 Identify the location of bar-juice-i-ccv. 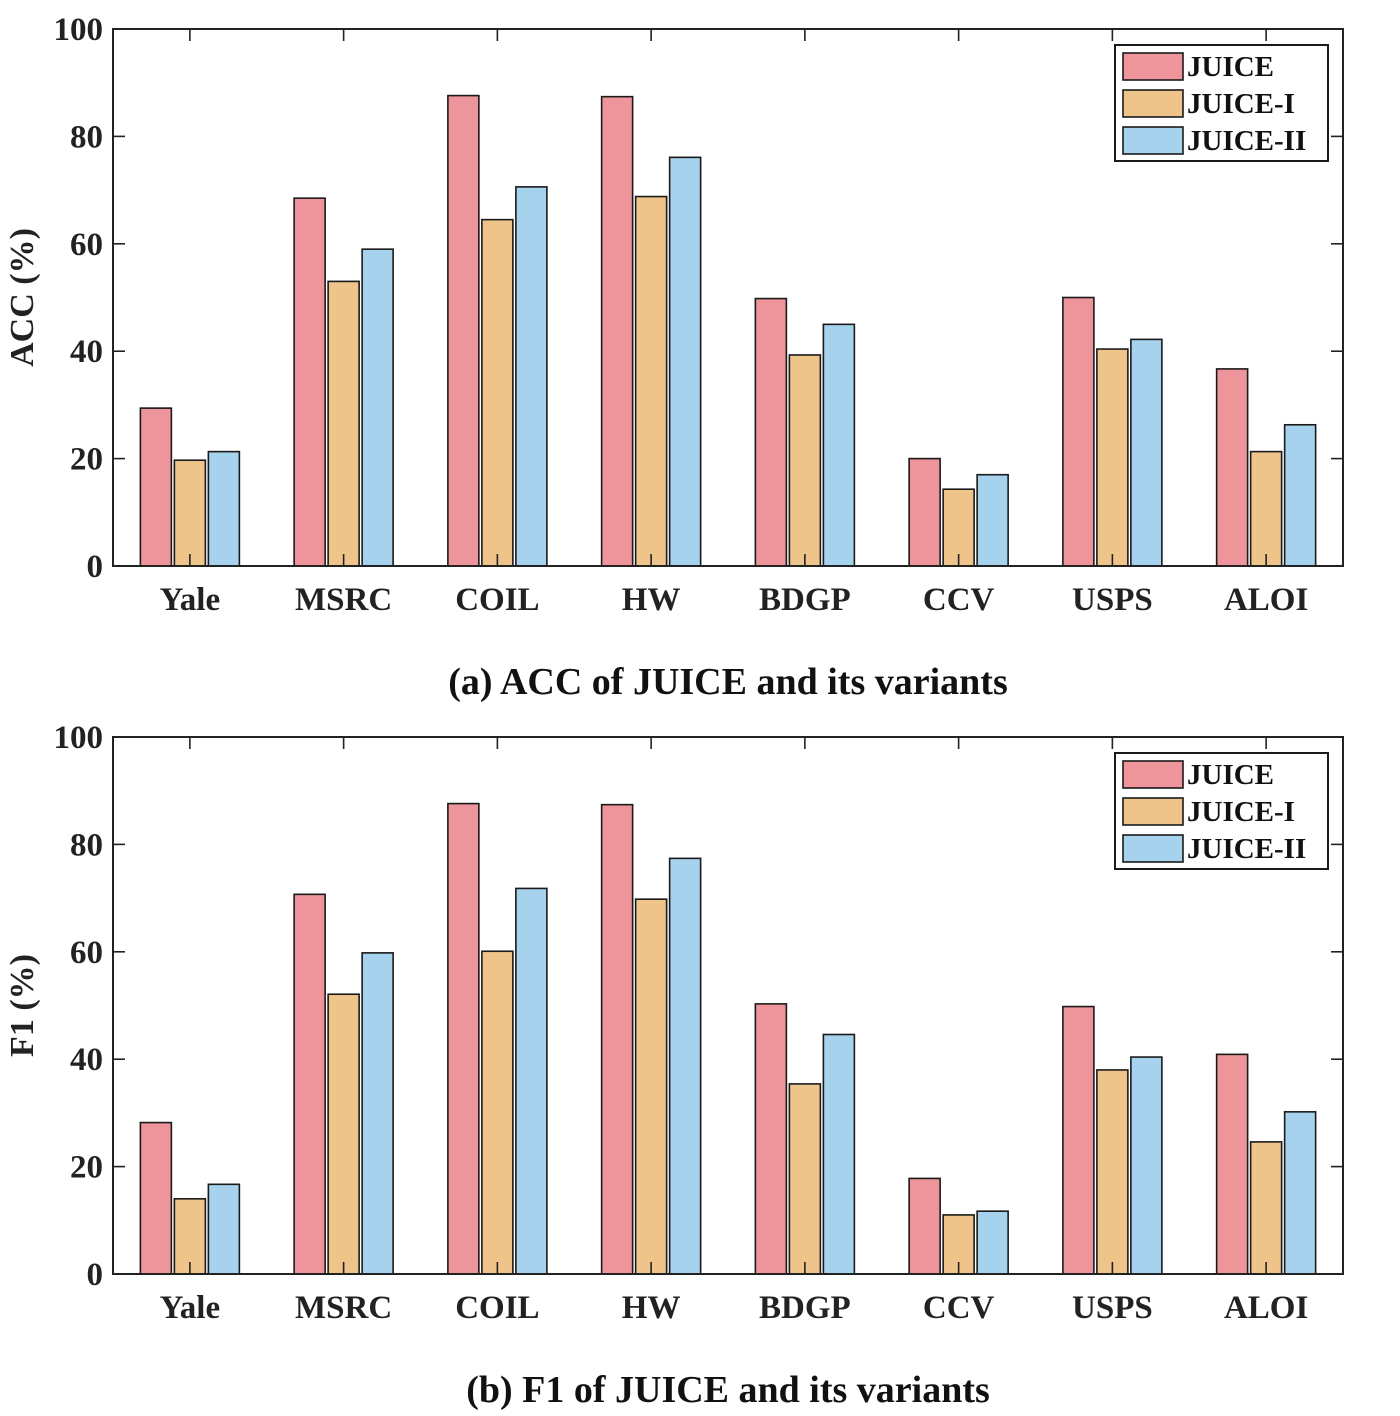
(958, 527).